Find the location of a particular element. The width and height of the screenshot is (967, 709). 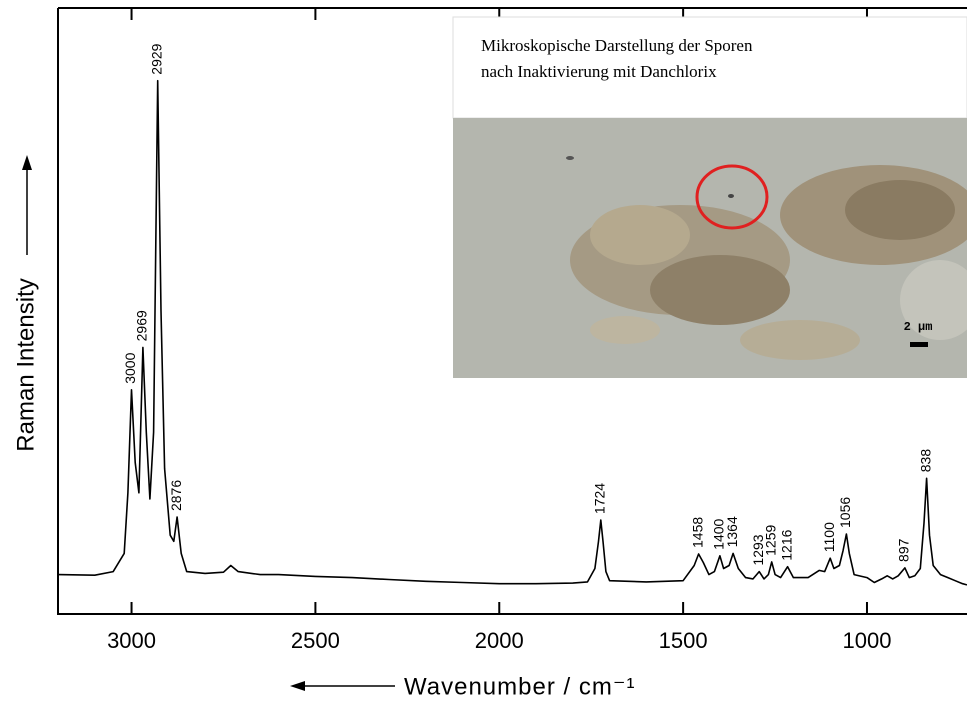

peak-label: 1216 is located at coordinates (786, 544).